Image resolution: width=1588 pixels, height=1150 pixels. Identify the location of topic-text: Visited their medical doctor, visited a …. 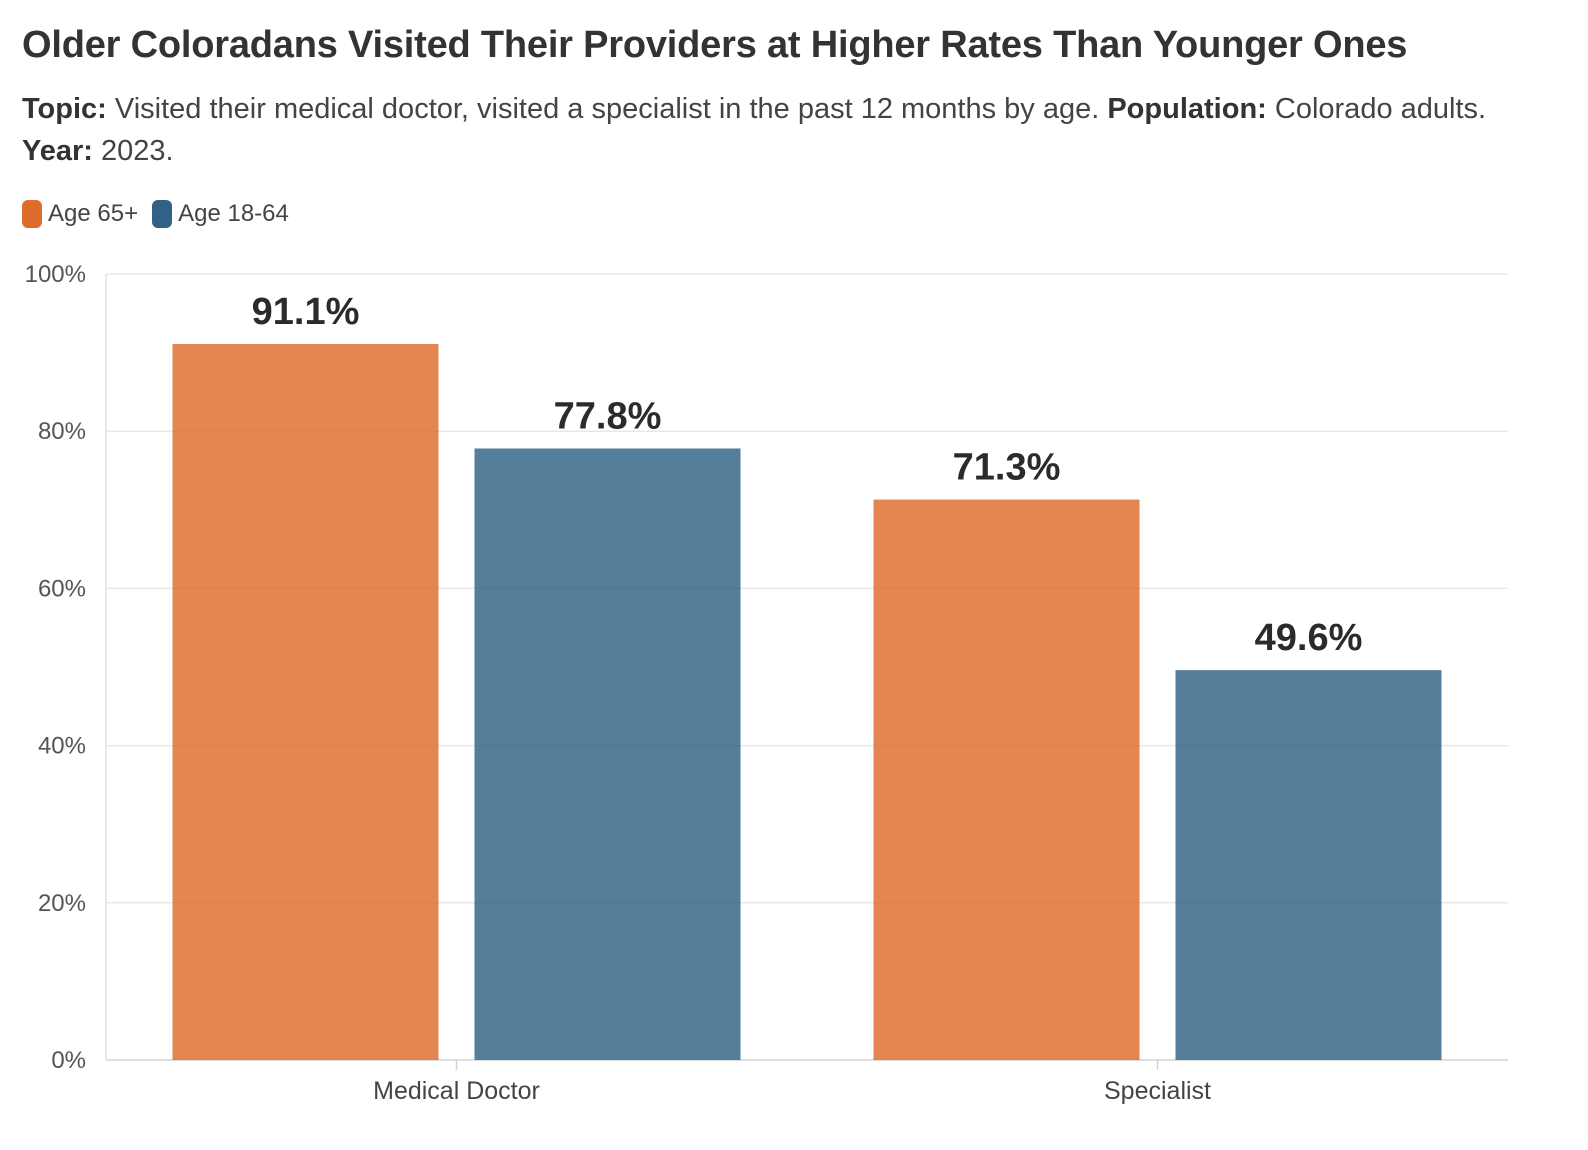
(607, 109).